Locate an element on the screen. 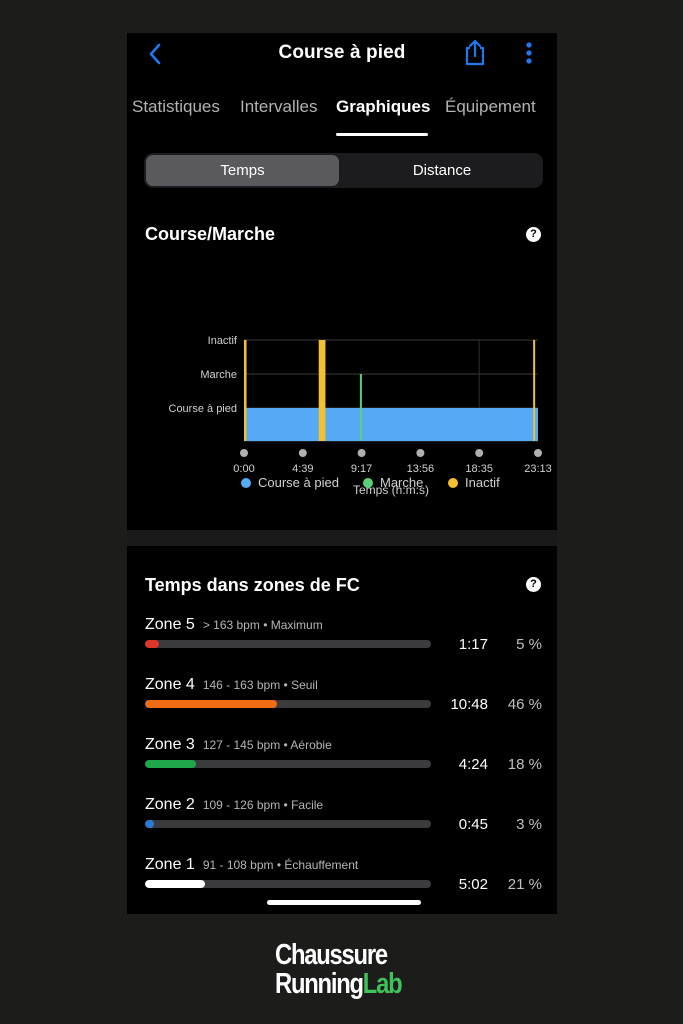 The width and height of the screenshot is (683, 1024). zone-name: Zone 4 is located at coordinates (170, 684).